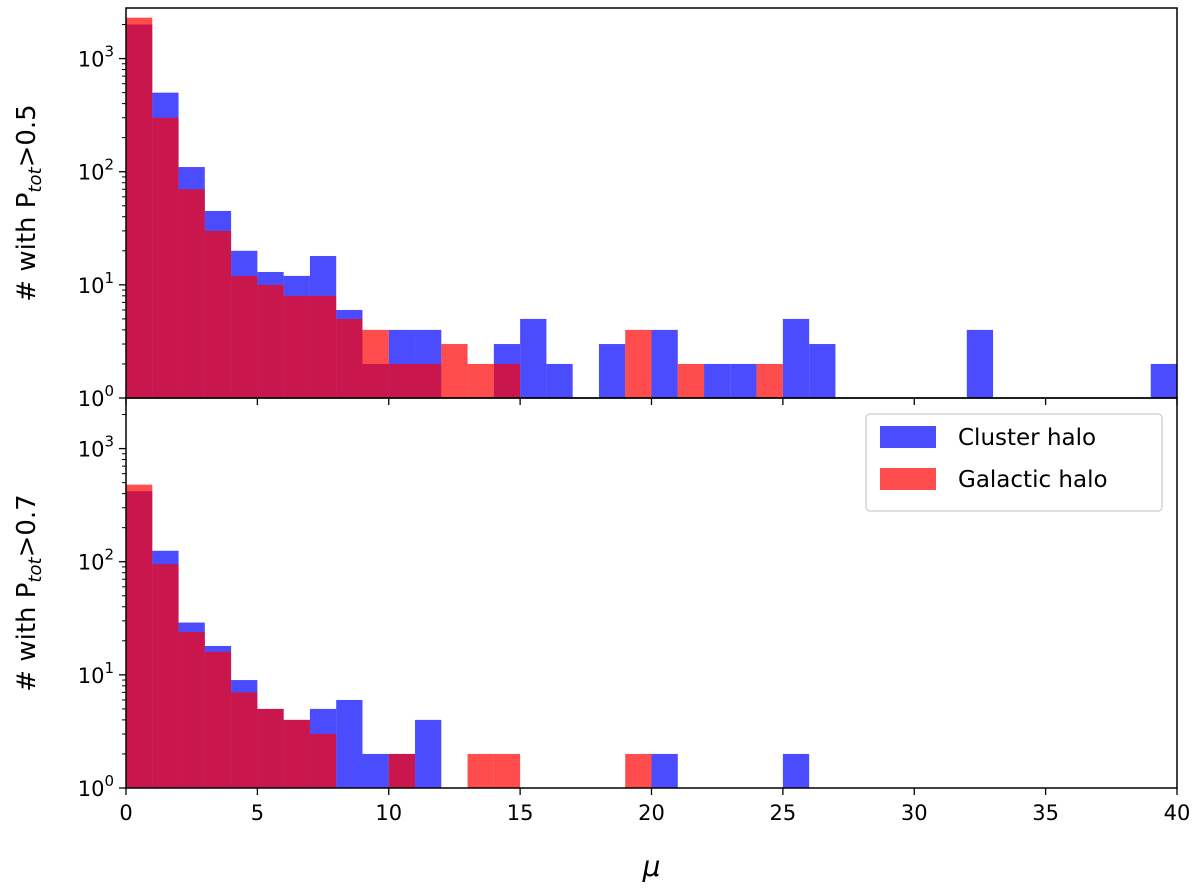 The height and width of the screenshot is (890, 1200). I want to click on x-tick-label-20: 20, so click(651, 813).